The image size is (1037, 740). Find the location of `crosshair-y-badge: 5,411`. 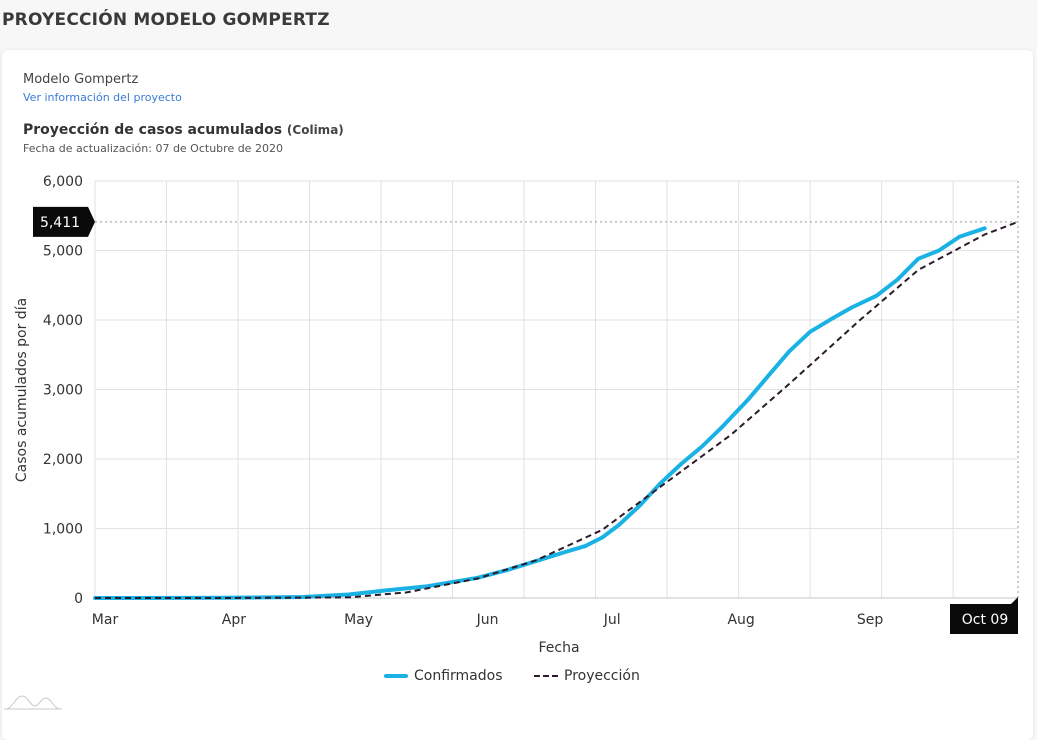

crosshair-y-badge: 5,411 is located at coordinates (64, 221).